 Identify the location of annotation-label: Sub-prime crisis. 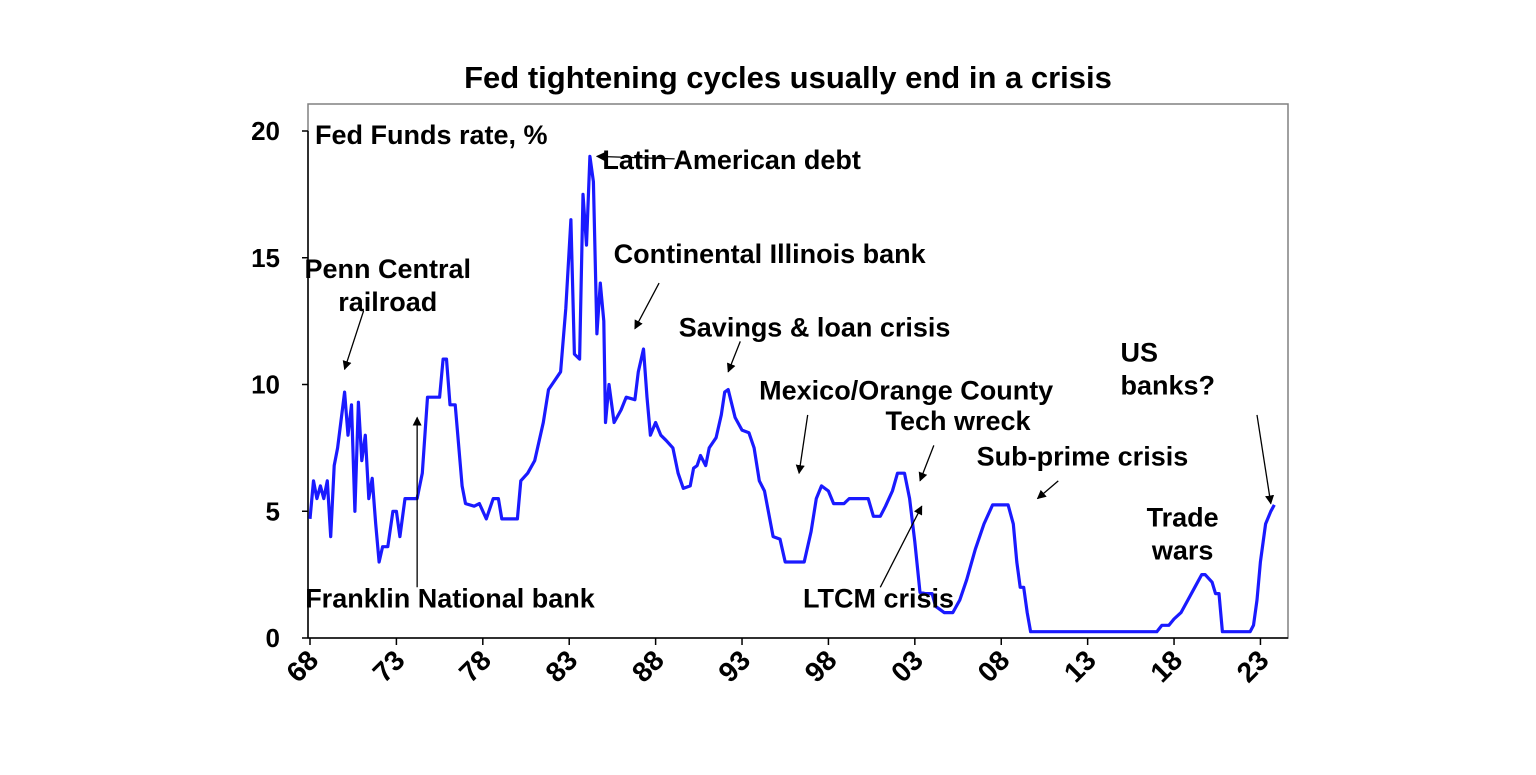
(1083, 457).